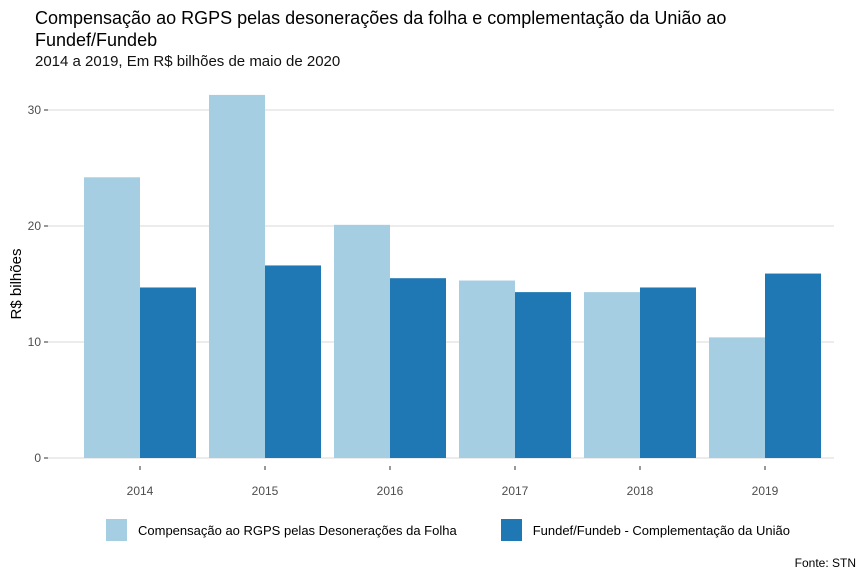  What do you see at coordinates (668, 372) in the screenshot?
I see `bar-2018-series2` at bounding box center [668, 372].